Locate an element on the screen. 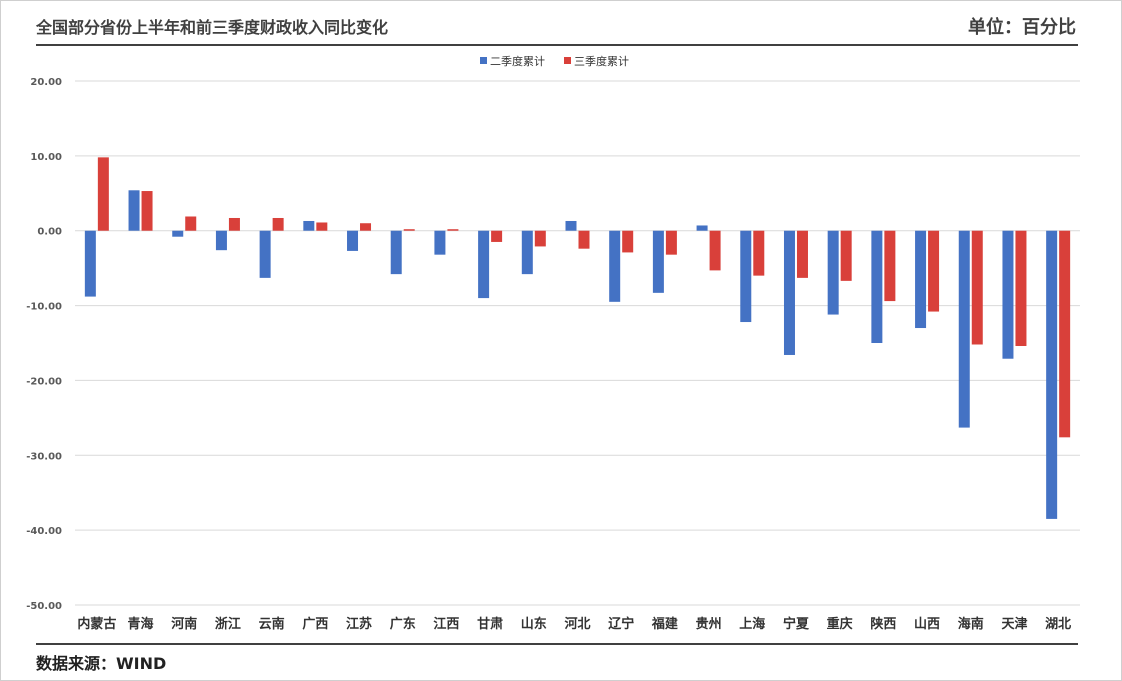  bar-q3-重庆 is located at coordinates (846, 255).